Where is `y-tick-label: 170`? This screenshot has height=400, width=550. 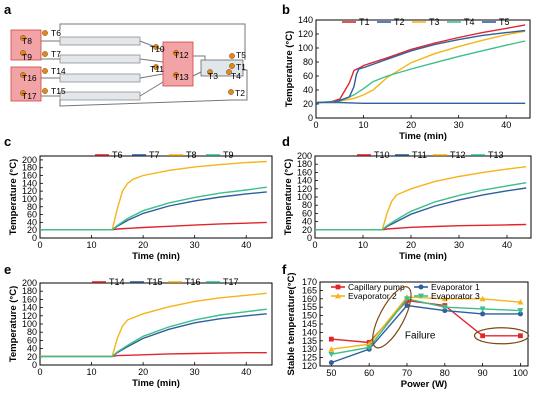
y-tick-label: 170 is located at coordinates (309, 282).